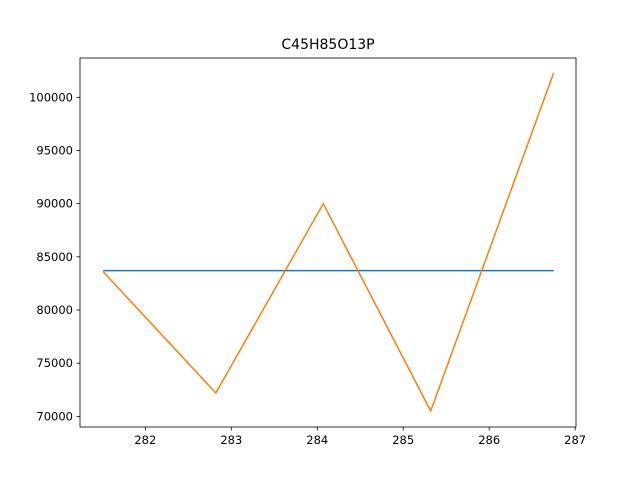 This screenshot has width=640, height=480. What do you see at coordinates (51, 97) in the screenshot?
I see `y-tick-label: 100000` at bounding box center [51, 97].